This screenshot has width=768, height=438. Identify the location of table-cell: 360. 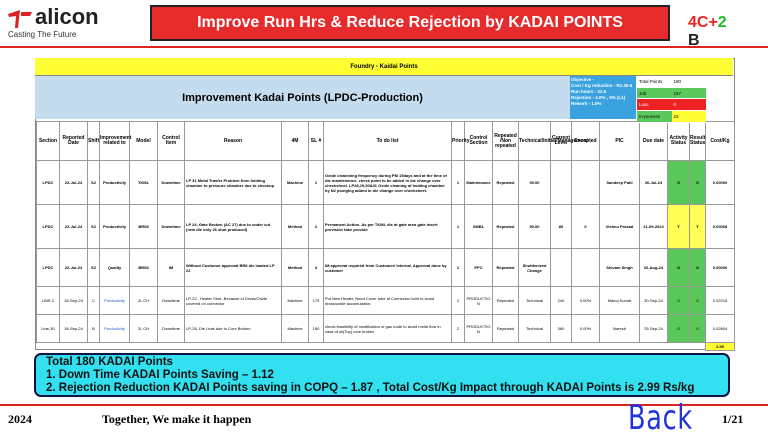
(561, 328).